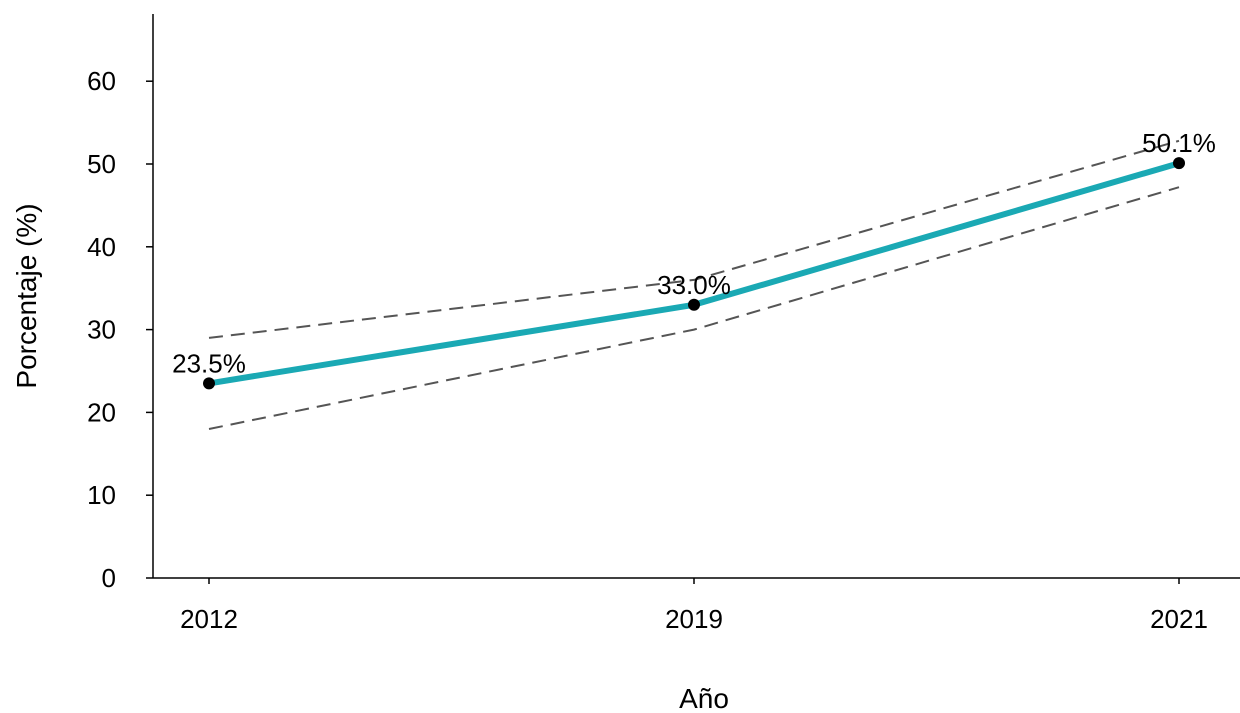 The height and width of the screenshot is (713, 1240). I want to click on y-tick-label: 10, so click(101, 495).